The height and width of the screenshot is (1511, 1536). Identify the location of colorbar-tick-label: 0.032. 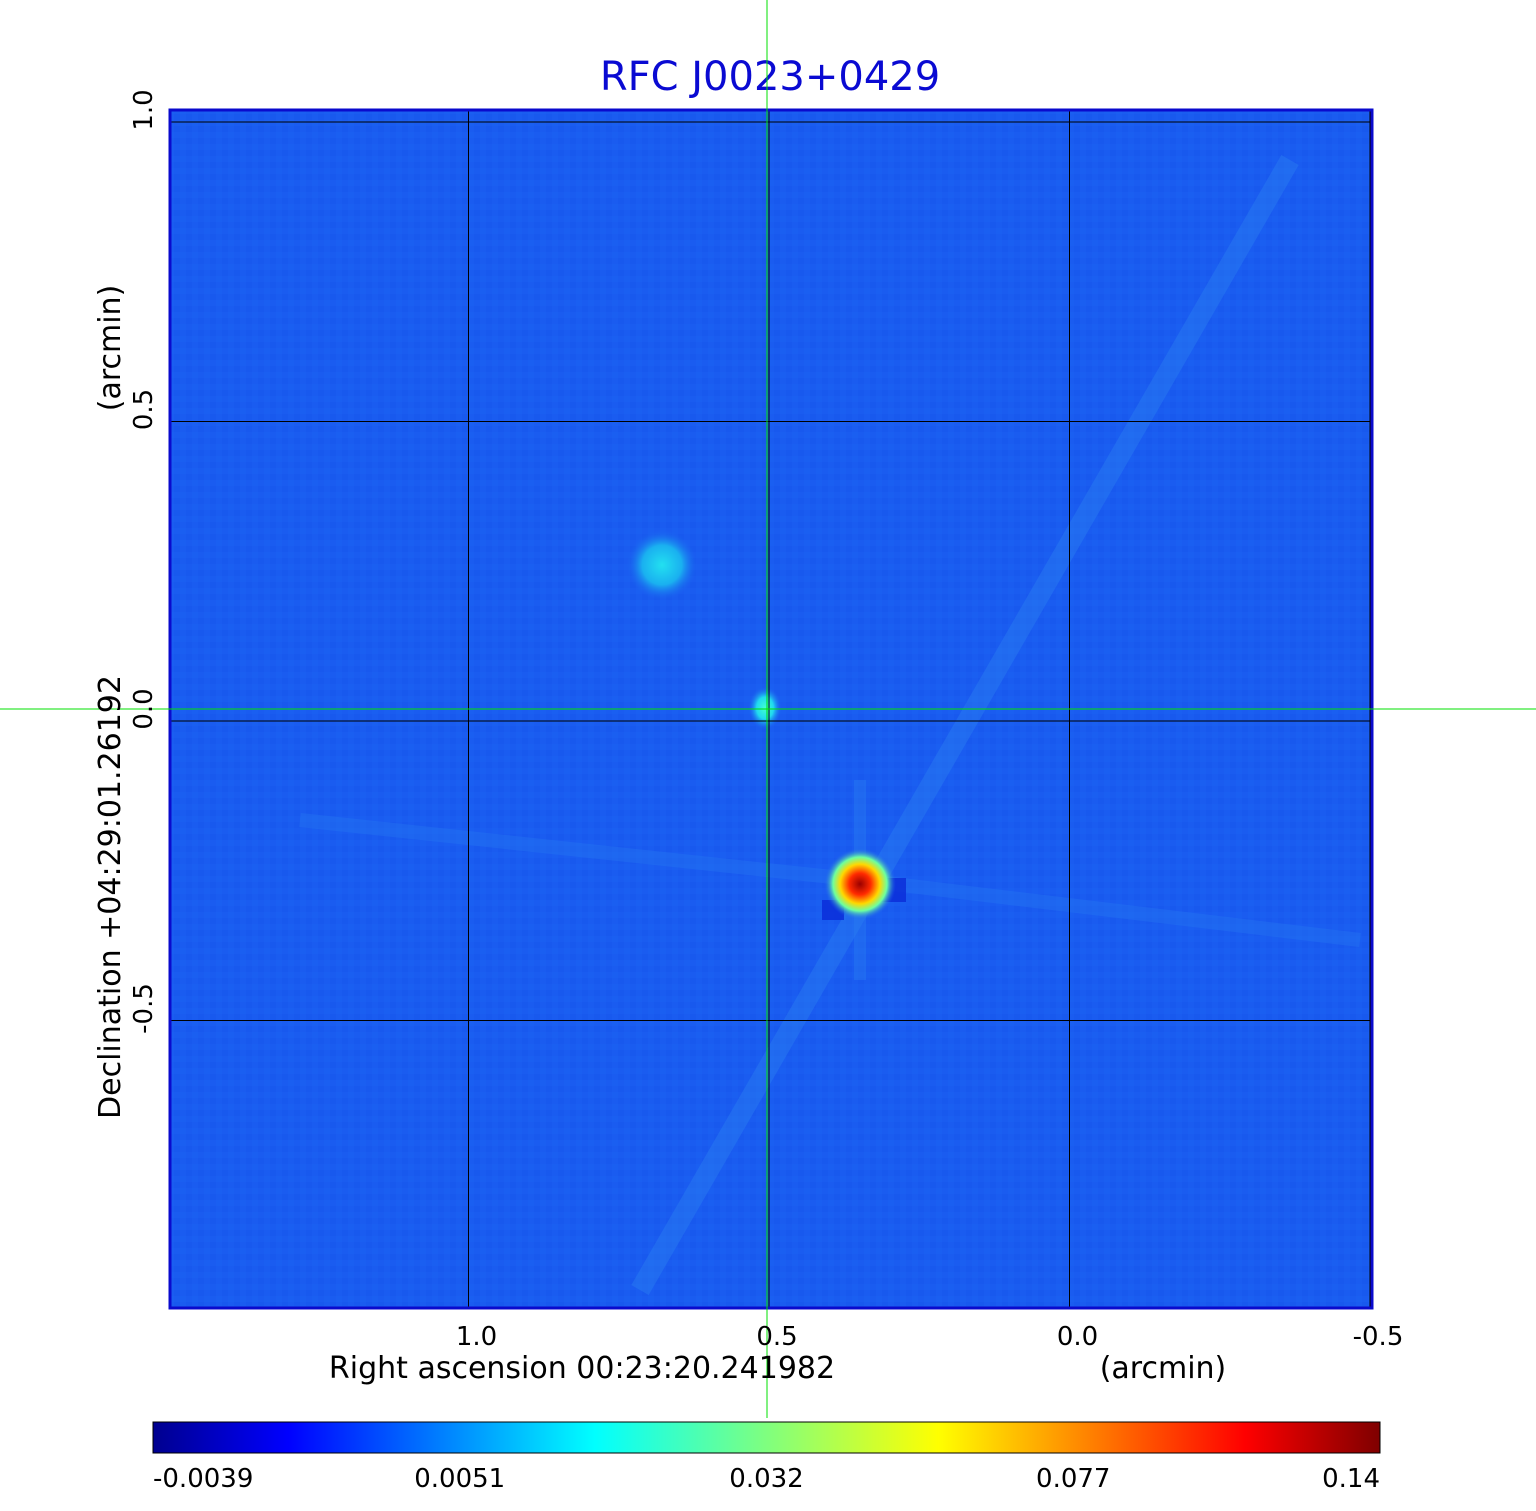
(766, 1479).